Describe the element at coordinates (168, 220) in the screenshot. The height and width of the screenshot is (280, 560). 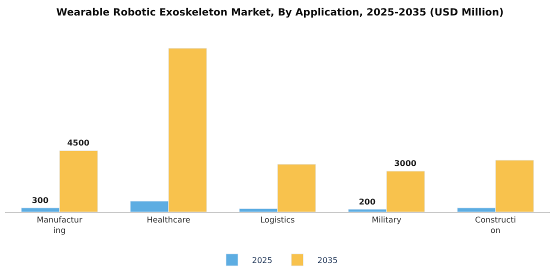
I see `x-tick-label: Healthcare` at that location.